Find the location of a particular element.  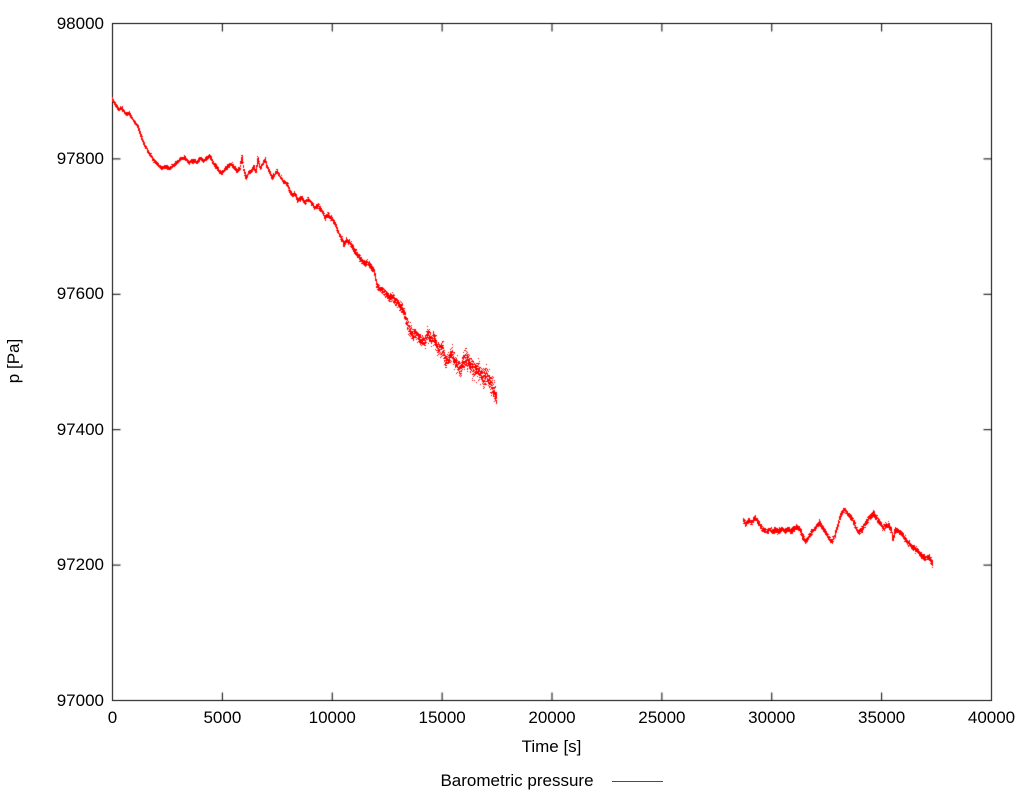

legend-line-sample is located at coordinates (637, 781).